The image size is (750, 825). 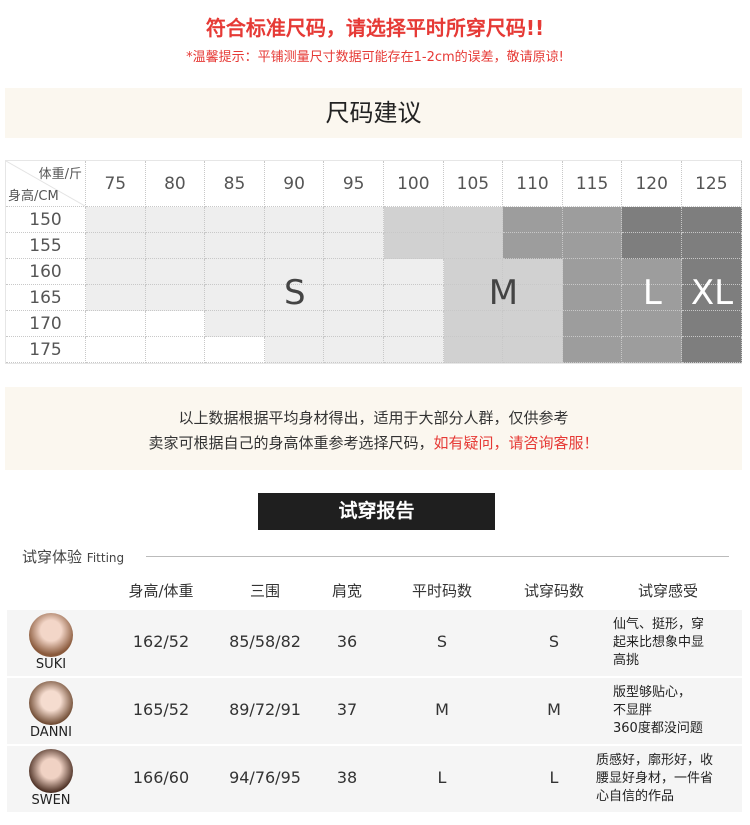 What do you see at coordinates (633, 710) in the screenshot?
I see `feedback-line: 不显胖` at bounding box center [633, 710].